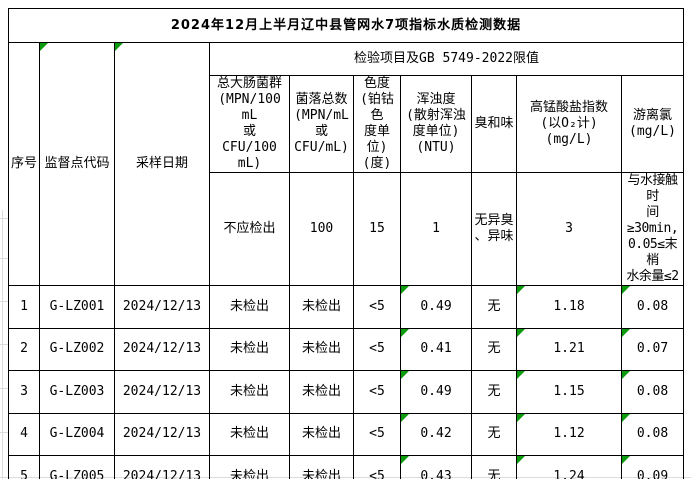  Describe the element at coordinates (569, 473) in the screenshot. I see `cell-value: 1.24` at that location.